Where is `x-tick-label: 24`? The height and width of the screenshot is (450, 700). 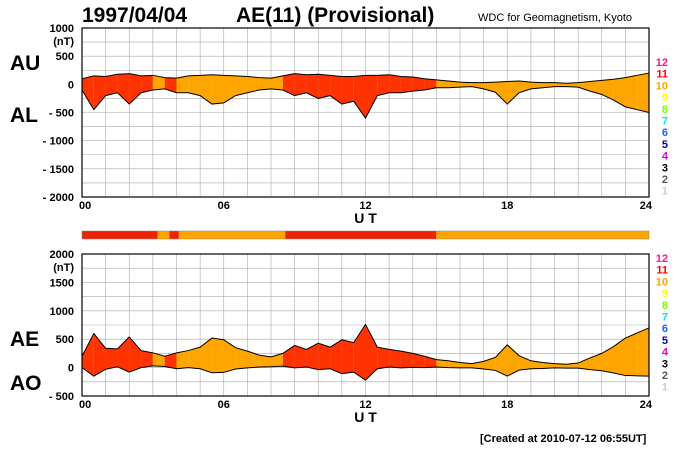
x-tick-label: 24 is located at coordinates (646, 405).